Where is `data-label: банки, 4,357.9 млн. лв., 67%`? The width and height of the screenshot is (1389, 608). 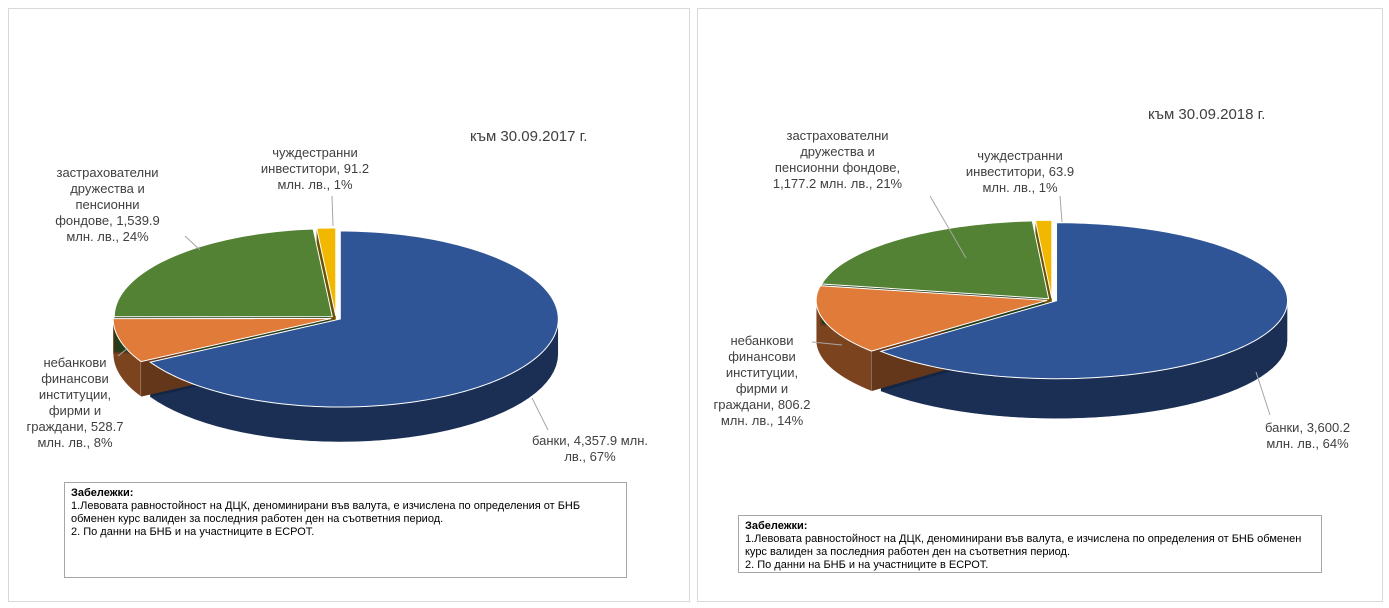 data-label: банки, 4,357.9 млн. лв., 67% is located at coordinates (590, 449).